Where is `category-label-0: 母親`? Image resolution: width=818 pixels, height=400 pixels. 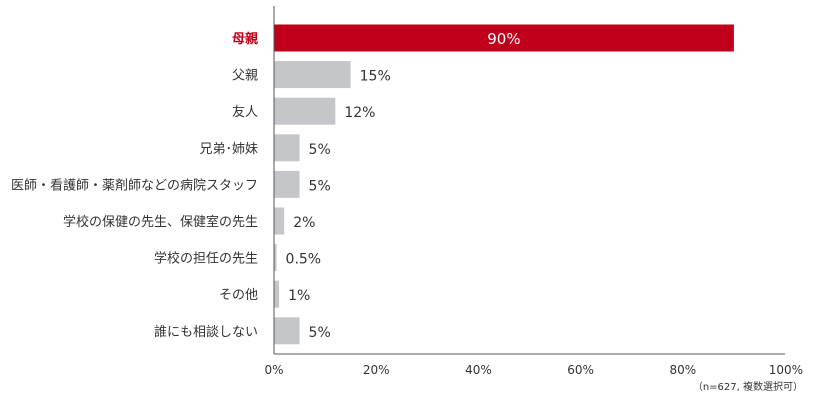
category-label-0: 母親 is located at coordinates (245, 39).